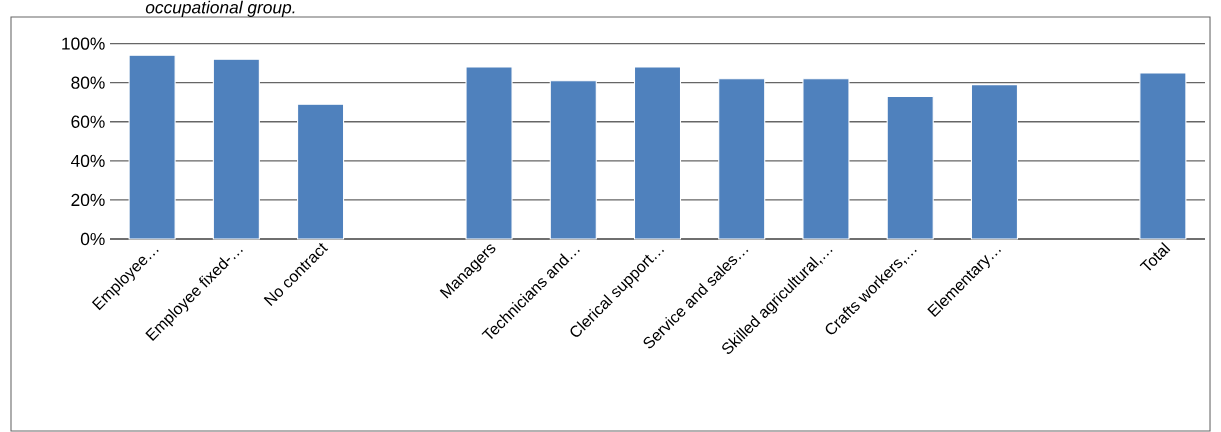 Image resolution: width=1221 pixels, height=432 pixels. Describe the element at coordinates (88, 121) in the screenshot. I see `y-tick-label: 60%` at that location.